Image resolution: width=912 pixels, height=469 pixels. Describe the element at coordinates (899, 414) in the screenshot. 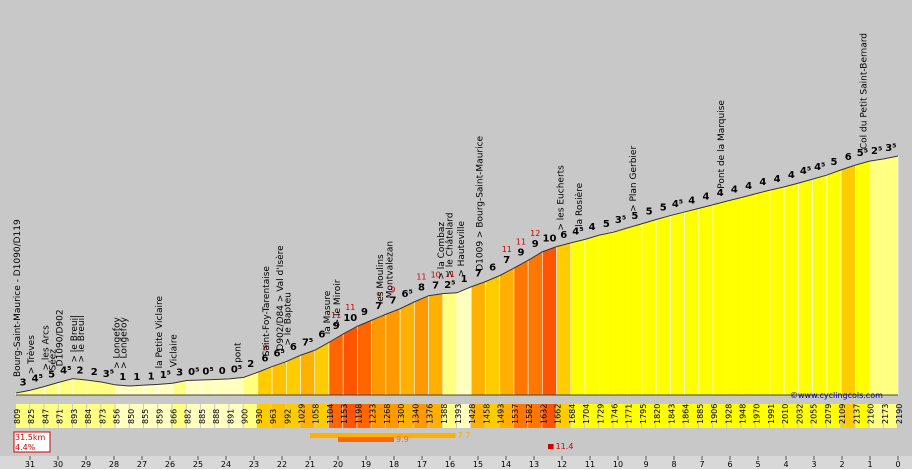

I see `altitude-label: 2190` at that location.